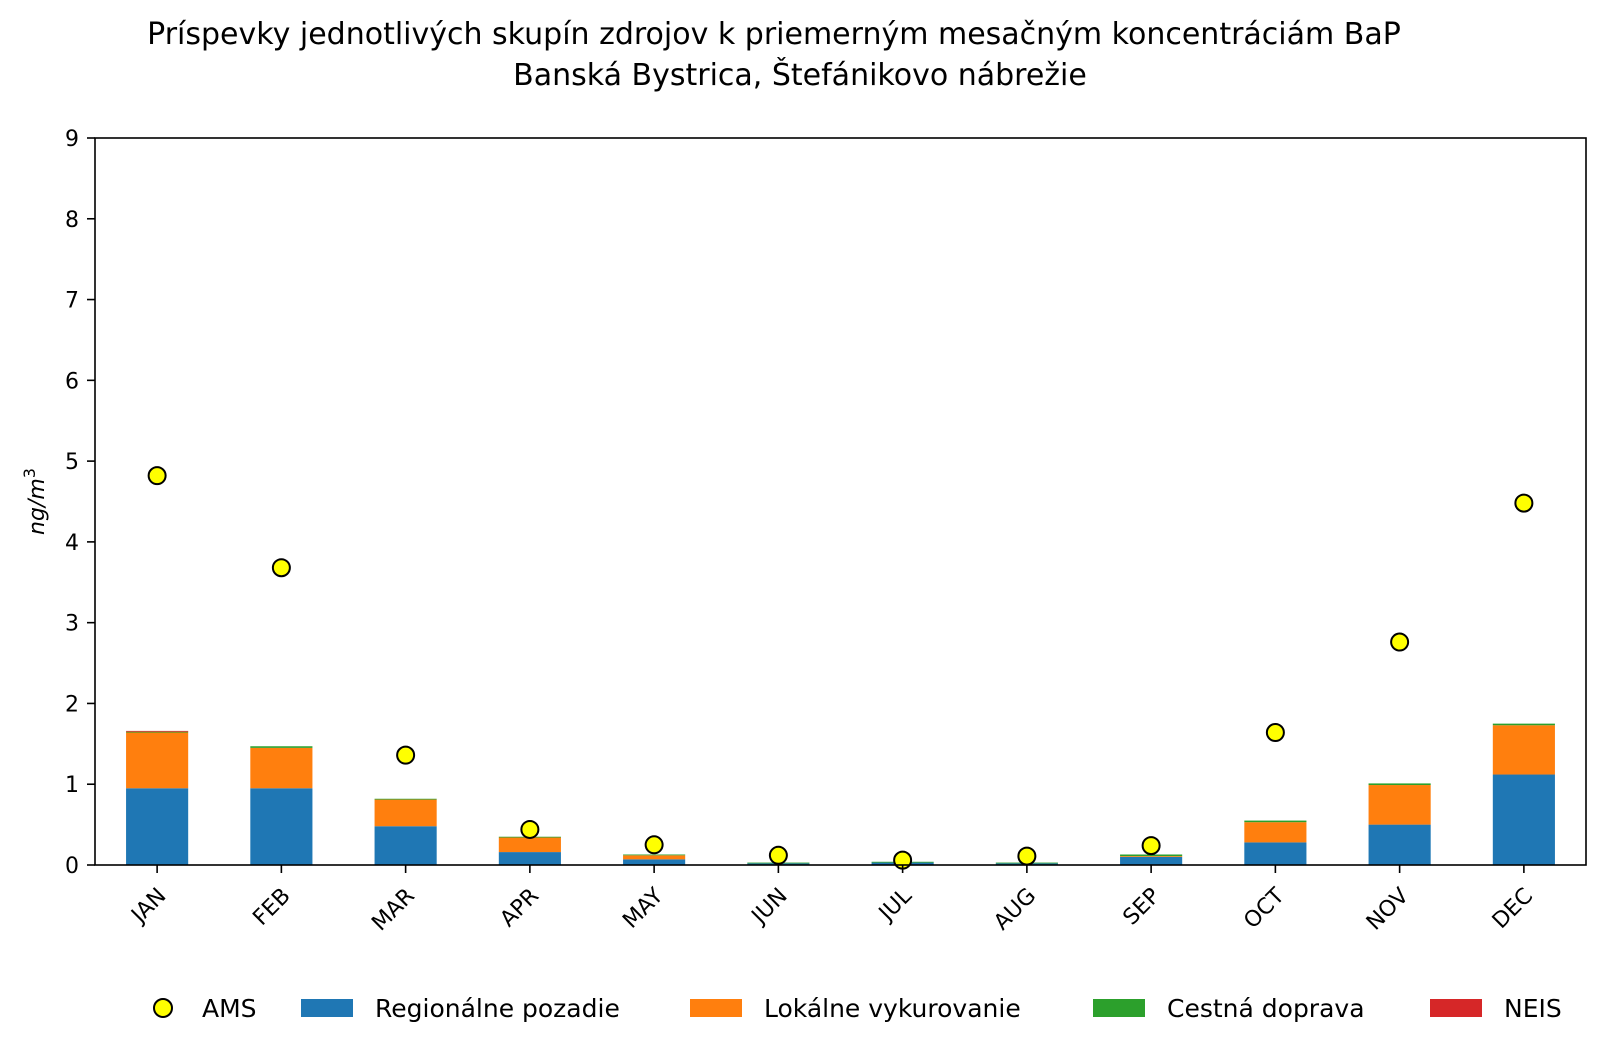 Image resolution: width=1600 pixels, height=1050 pixels. Describe the element at coordinates (229, 1008) in the screenshot. I see `legend-label: AMS` at that location.